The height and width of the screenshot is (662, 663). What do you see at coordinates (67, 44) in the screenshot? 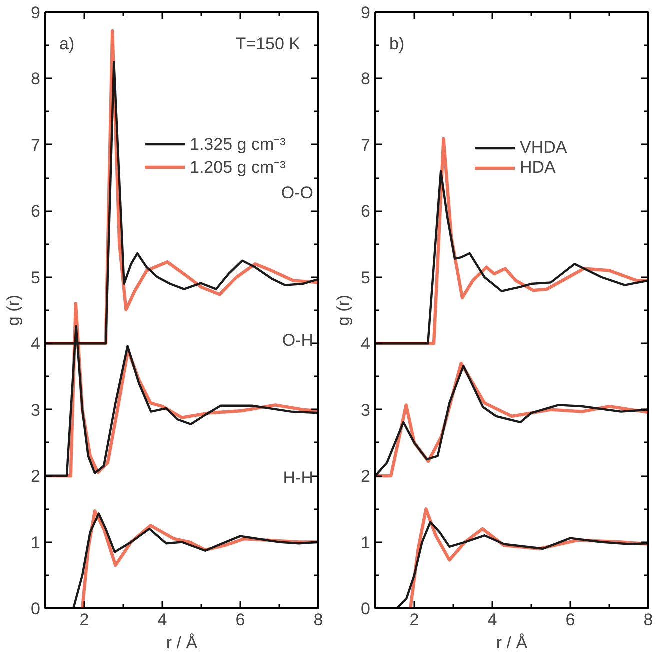
I see `annotation: a)` at bounding box center [67, 44].